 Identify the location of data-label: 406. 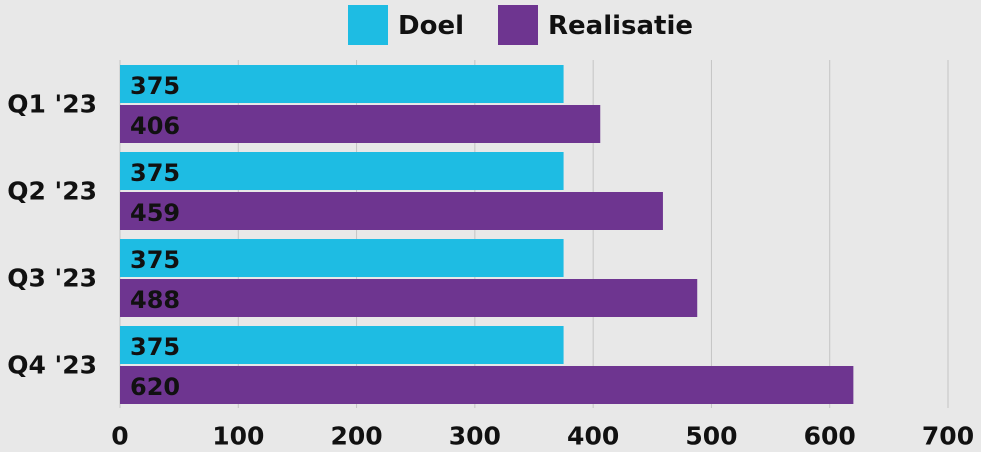
(155, 126).